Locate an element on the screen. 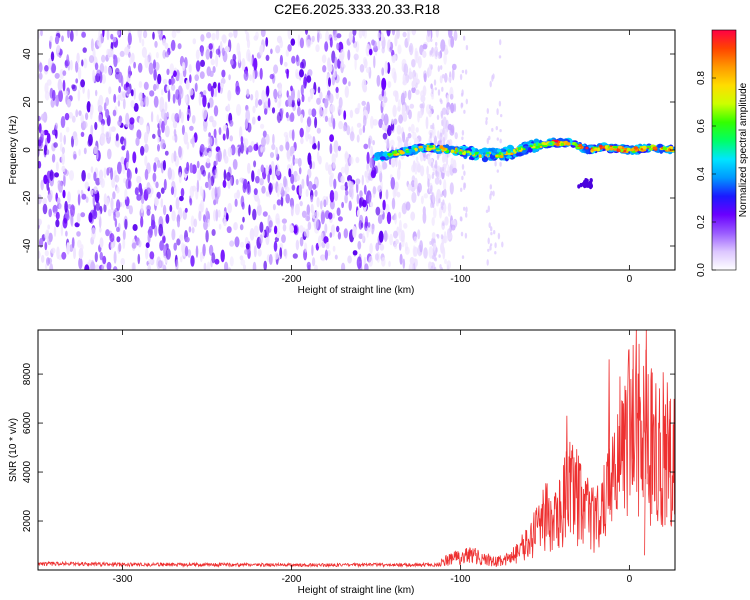 This screenshot has width=750, height=600. colorbar-tick-label: 0.0 is located at coordinates (701, 270).